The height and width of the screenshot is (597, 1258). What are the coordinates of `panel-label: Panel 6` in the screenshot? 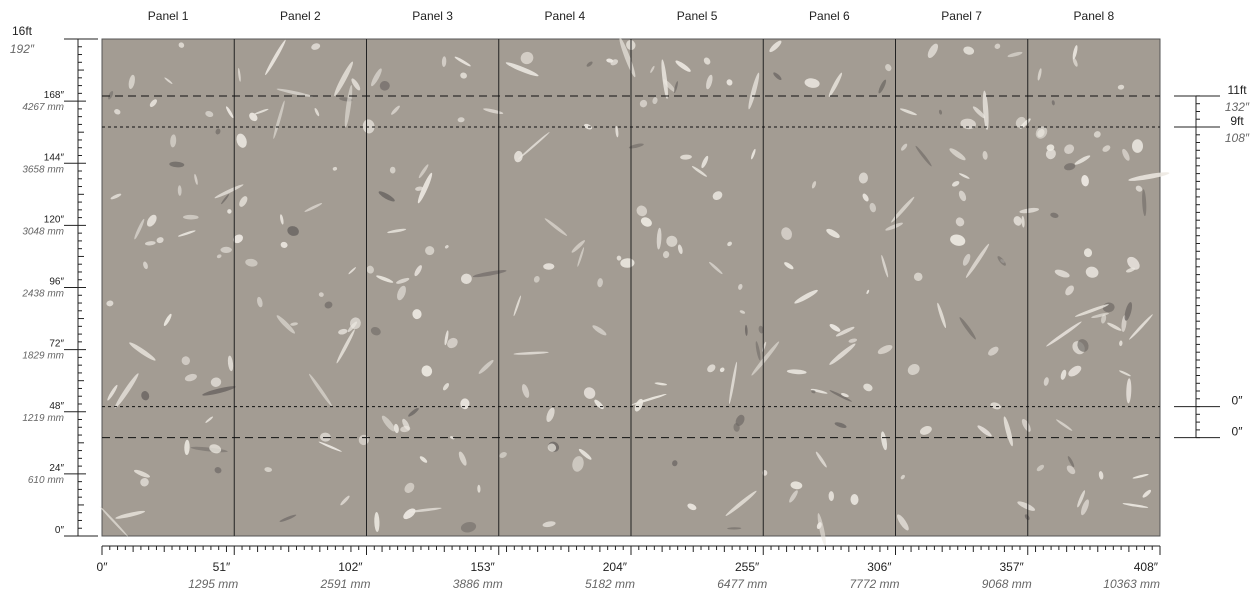 It's located at (829, 16).